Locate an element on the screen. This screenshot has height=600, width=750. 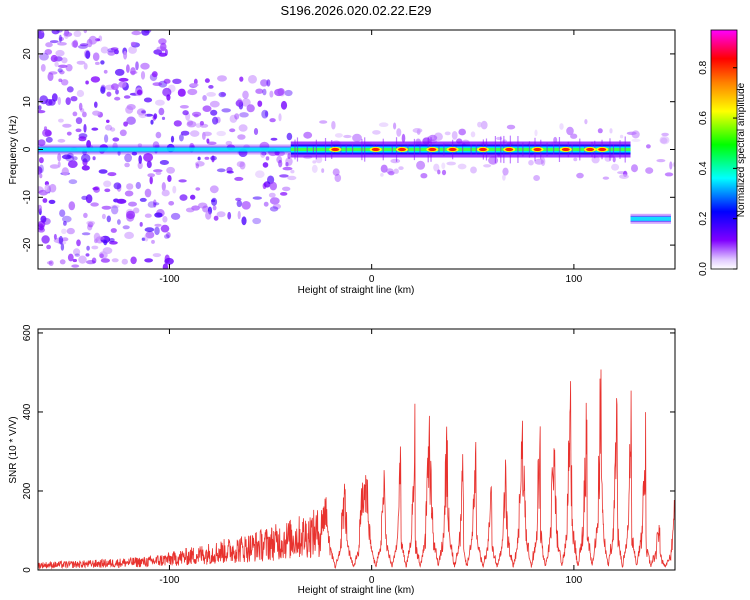
snr-xtick-label: -100 is located at coordinates (169, 580).